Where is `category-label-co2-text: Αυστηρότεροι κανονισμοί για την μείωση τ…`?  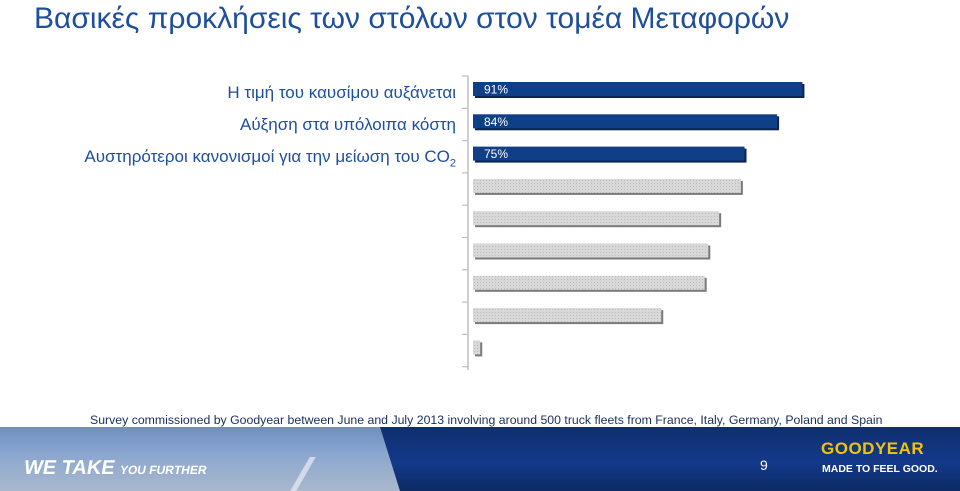
category-label-co2-text: Αυστηρότεροι κανονισμοί για την μείωση τ… is located at coordinates (267, 156).